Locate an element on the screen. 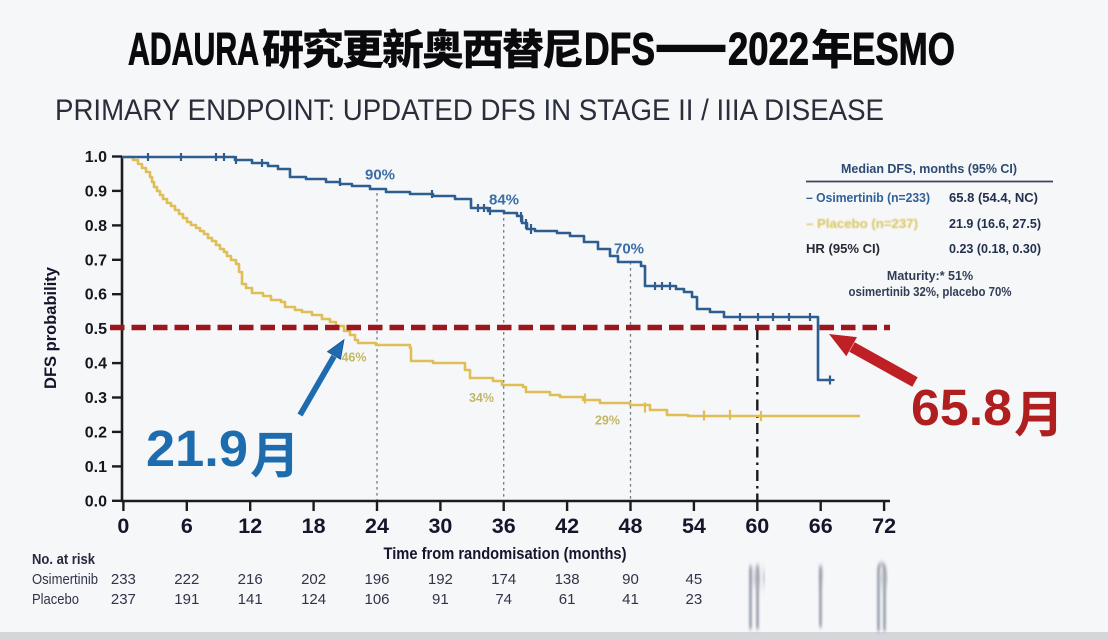 The image size is (1108, 640). svg-text: 45 is located at coordinates (694, 579).